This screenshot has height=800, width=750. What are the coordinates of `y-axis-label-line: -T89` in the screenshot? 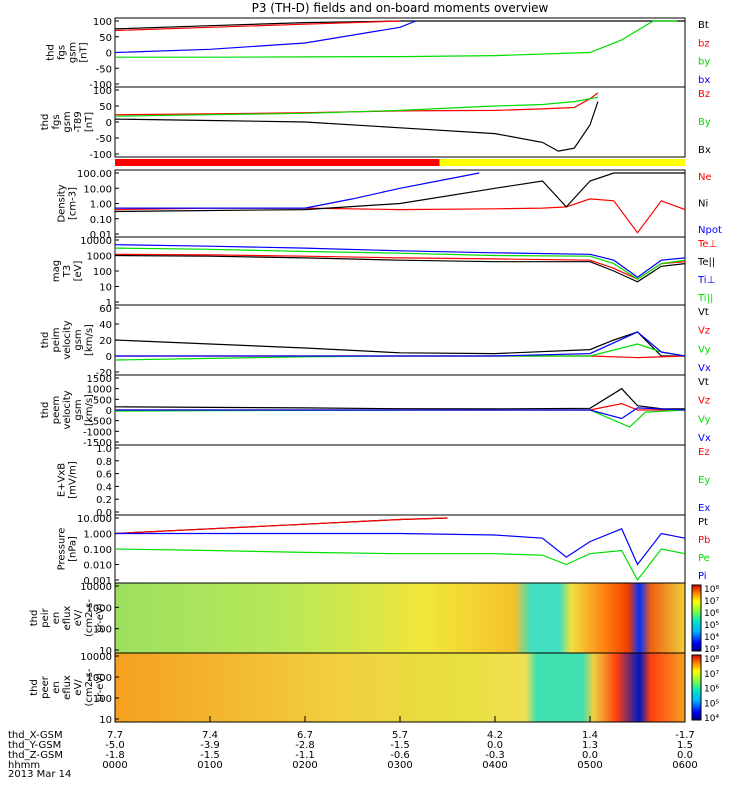 It's located at (78, 122).